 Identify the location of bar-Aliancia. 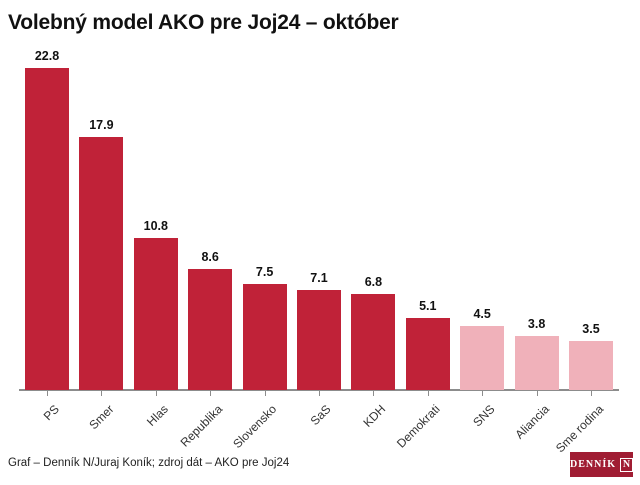
(536, 363).